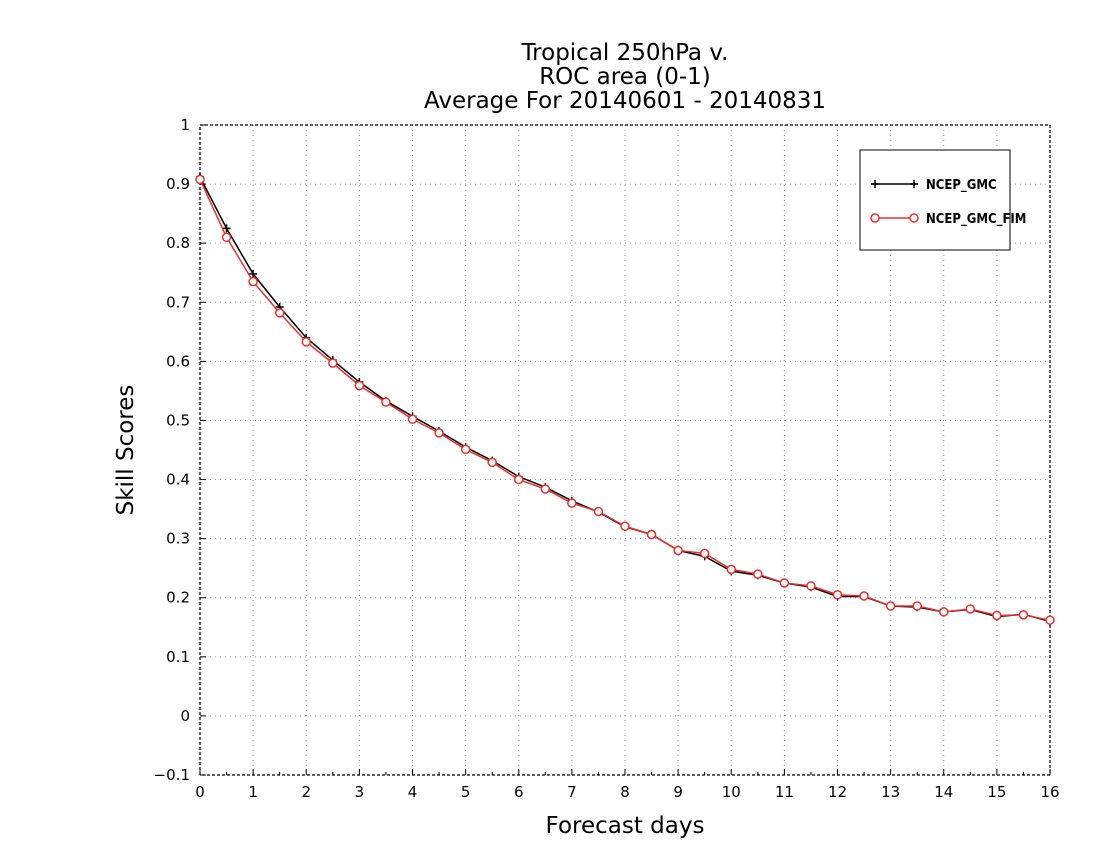  I want to click on y-tick-labels: −0.1 0 0.1 0.2 0.3 0.4 0.5 0.6 0.7 0.8 0.9 1, so click(172, 450).